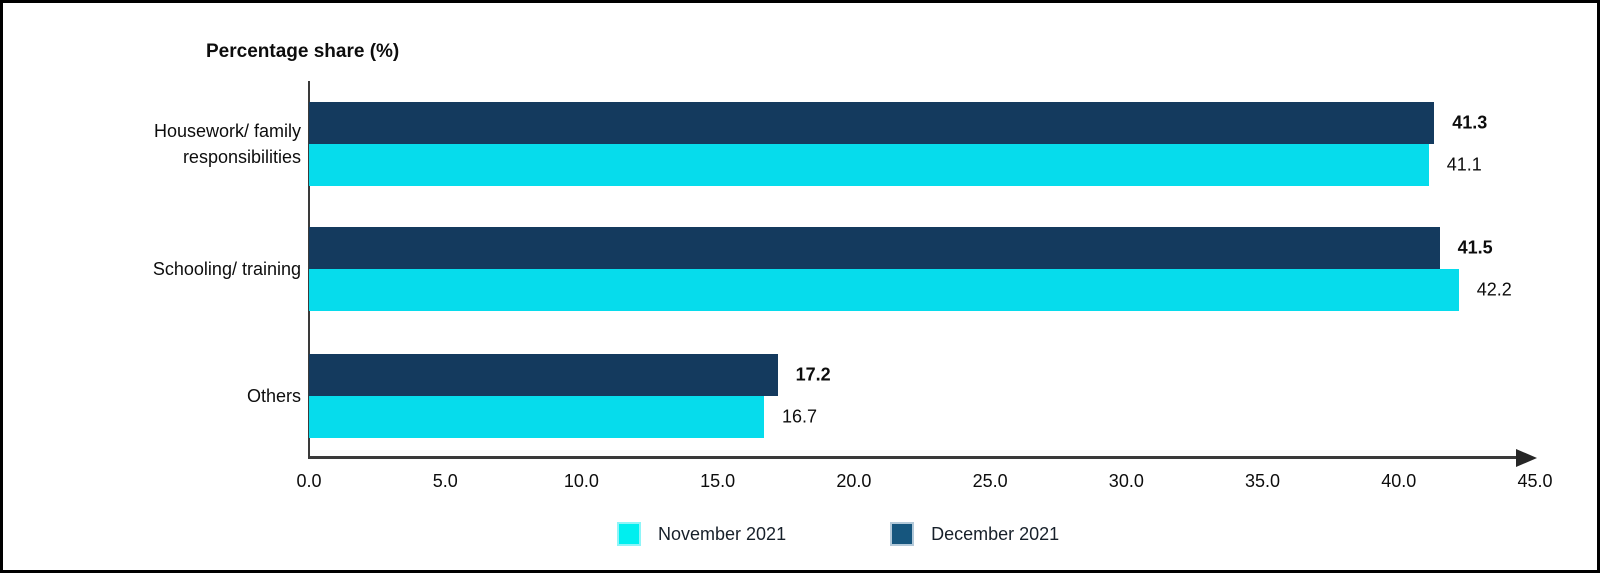 Image resolution: width=1600 pixels, height=573 pixels. Describe the element at coordinates (1494, 289) in the screenshot. I see `value-label: 42.2` at that location.